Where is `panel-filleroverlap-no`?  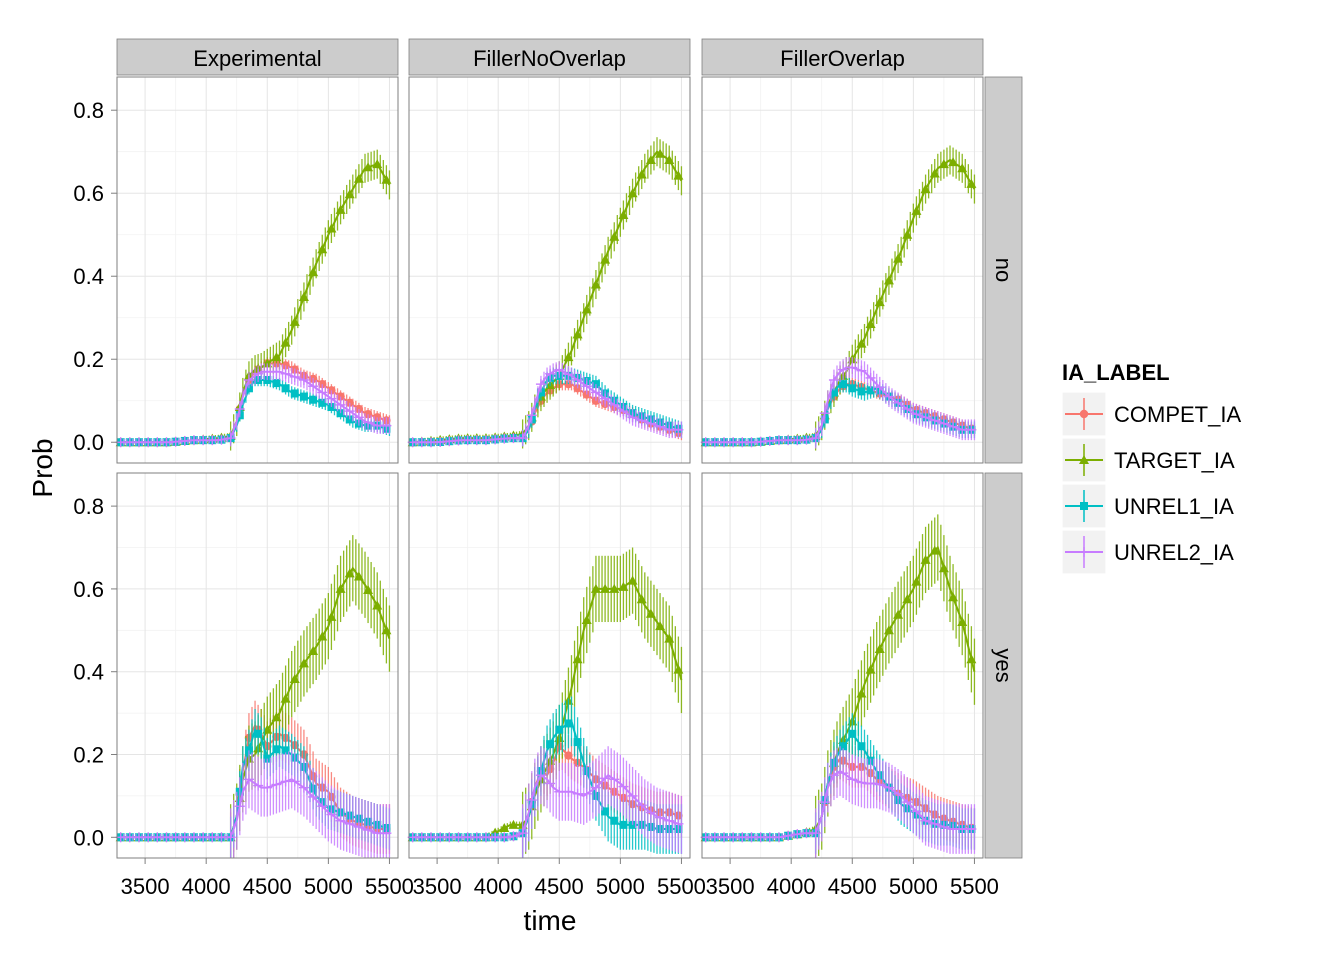 panel-filleroverlap-no is located at coordinates (842, 270).